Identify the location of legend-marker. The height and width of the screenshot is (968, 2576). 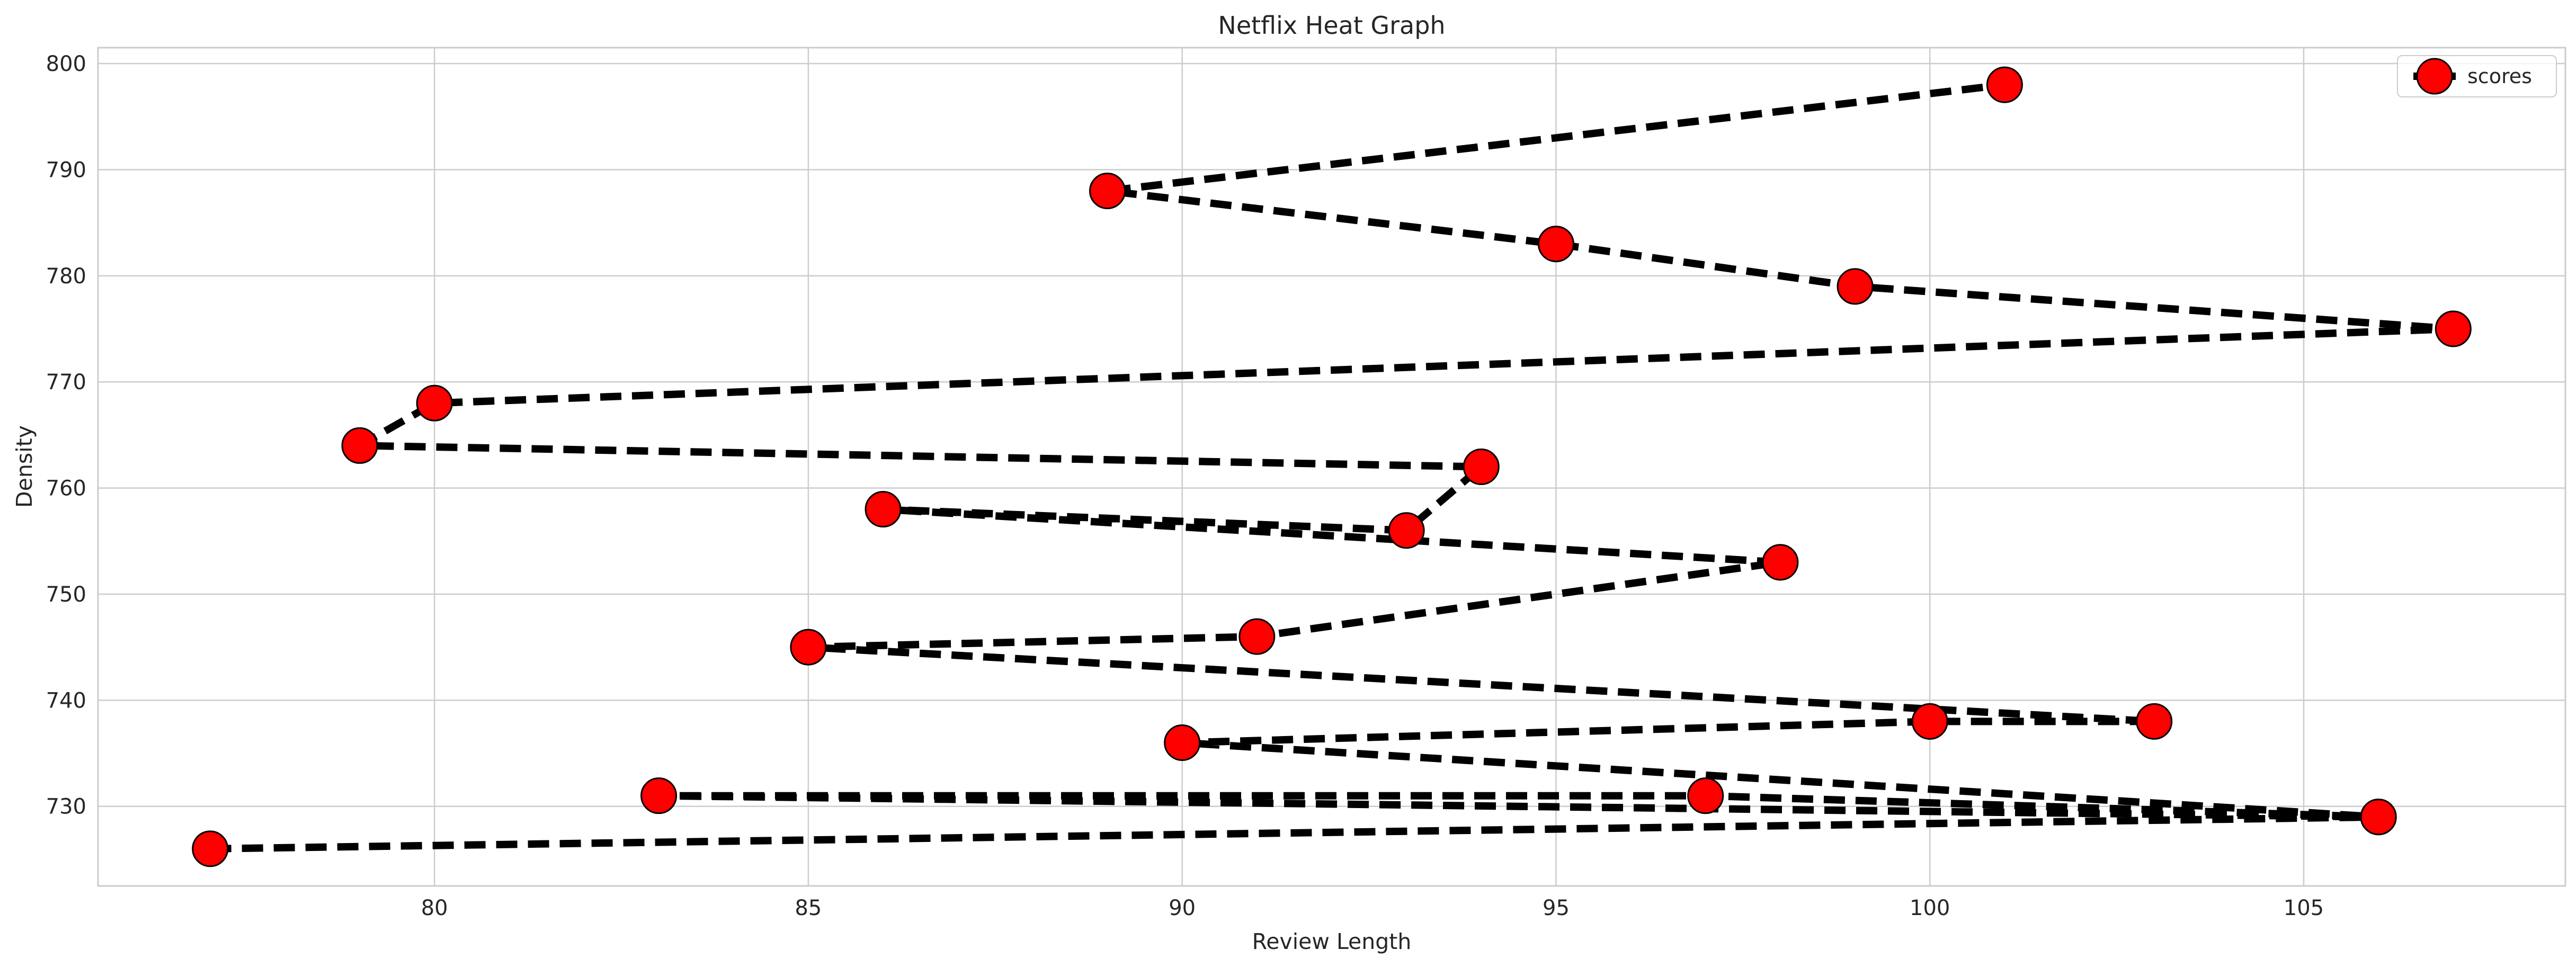
(2435, 76).